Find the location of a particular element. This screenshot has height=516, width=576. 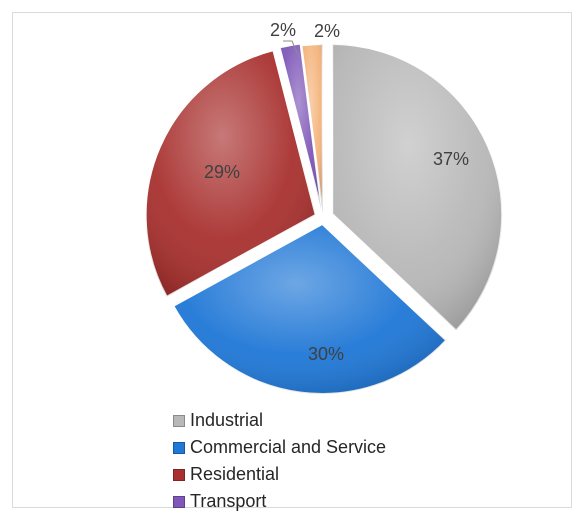

legend-label-commercial: Commercial and Service is located at coordinates (288, 447).